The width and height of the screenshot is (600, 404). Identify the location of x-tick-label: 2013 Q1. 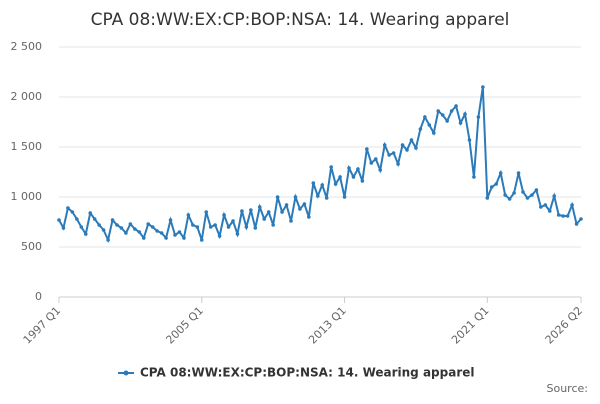
(327, 325).